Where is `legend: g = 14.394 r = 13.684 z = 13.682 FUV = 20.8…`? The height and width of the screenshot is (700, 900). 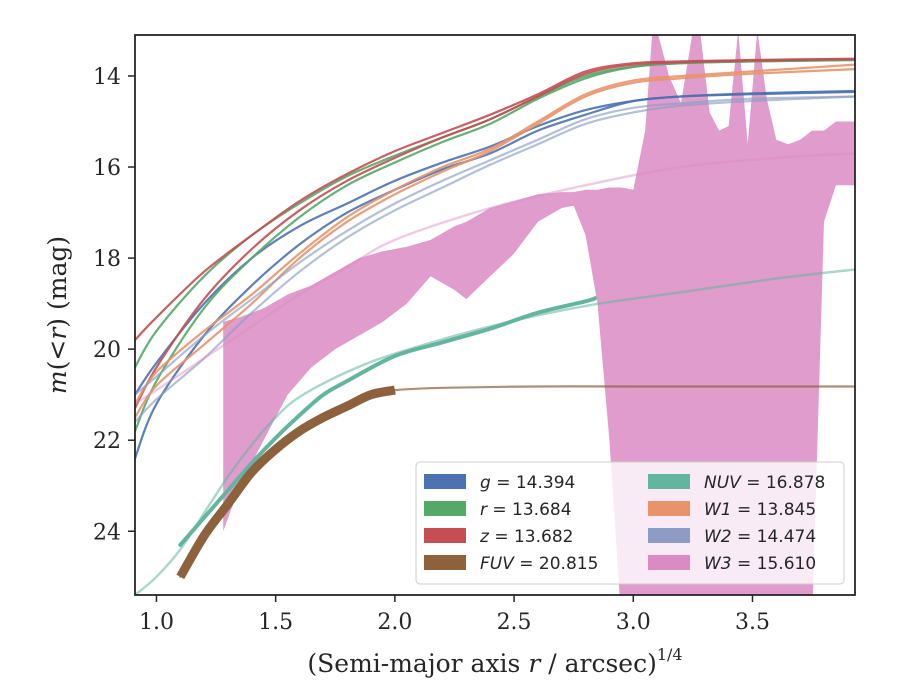
legend: g = 14.394 r = 13.684 z = 13.682 FUV = 20.8… is located at coordinates (630, 523).